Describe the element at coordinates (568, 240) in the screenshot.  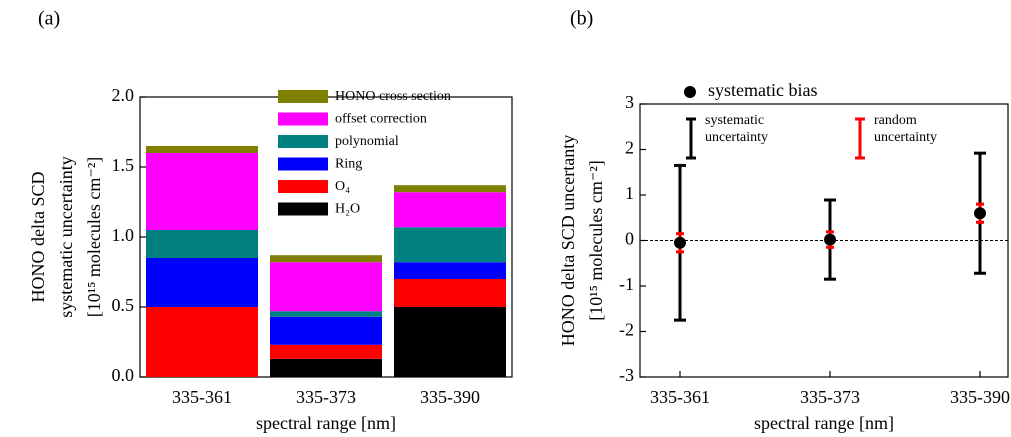
I see `y-axis-label: HONO delta SCD uncertanty` at that location.